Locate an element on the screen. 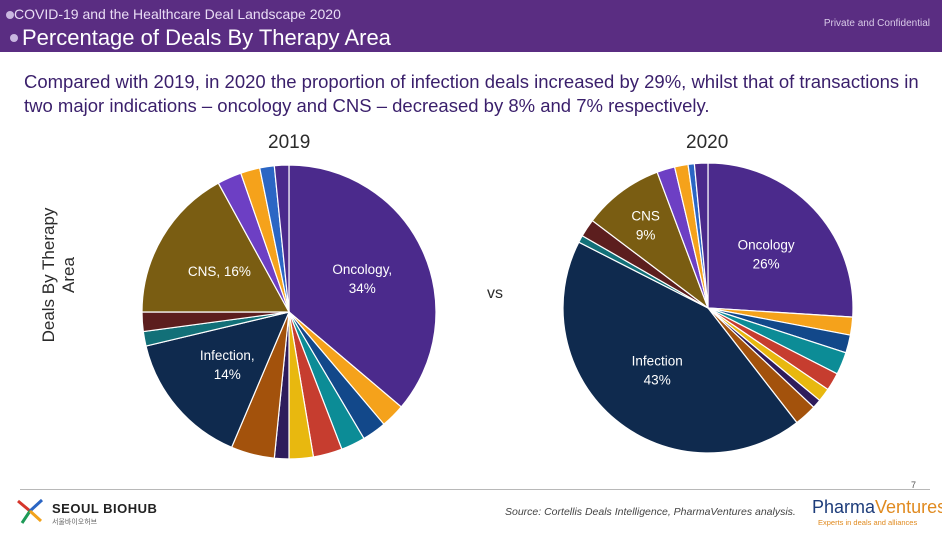 Image resolution: width=942 pixels, height=537 pixels. pie-2019-label-11: CNS, 16% is located at coordinates (219, 271).